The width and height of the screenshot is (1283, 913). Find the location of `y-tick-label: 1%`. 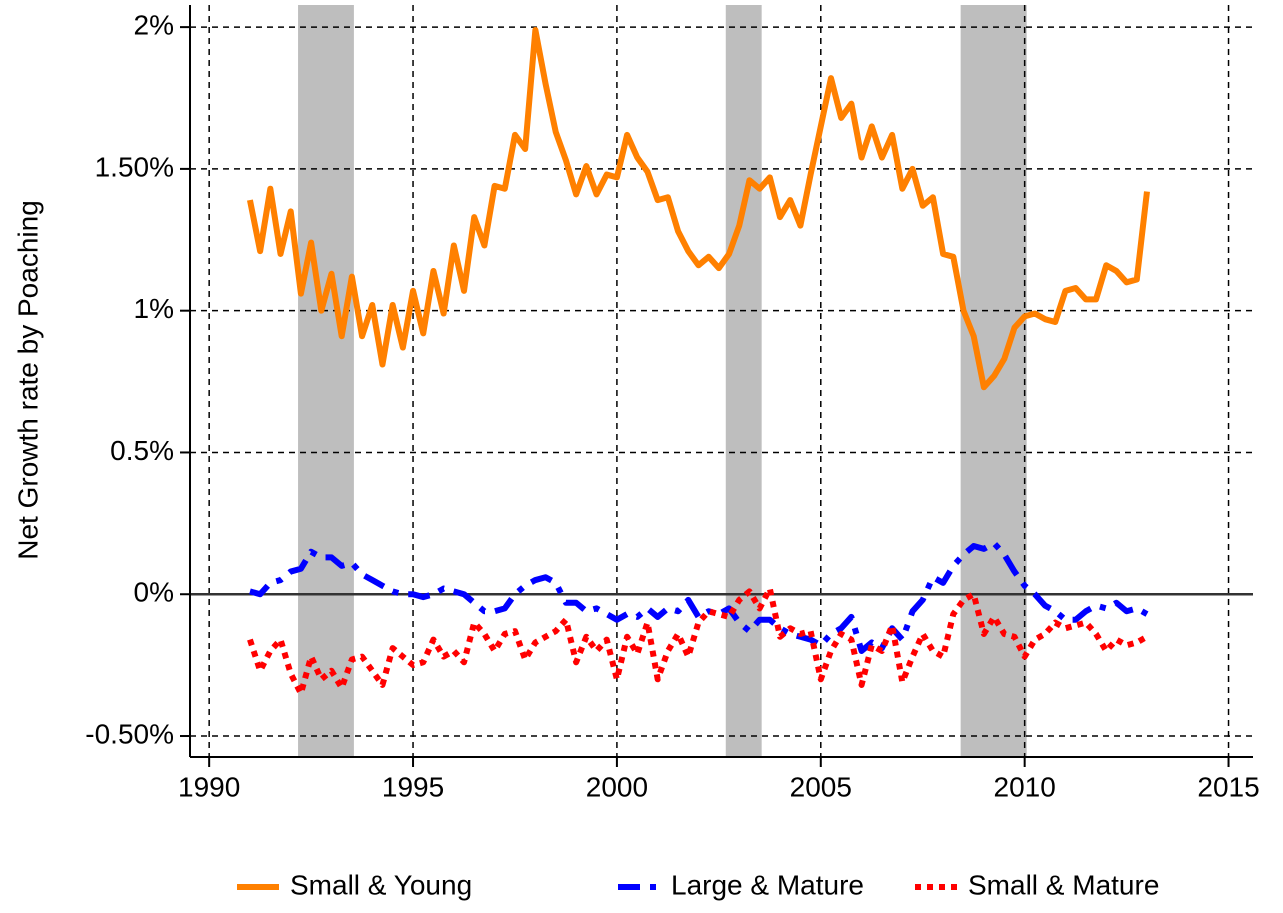

y-tick-label: 1% is located at coordinates (154, 308).